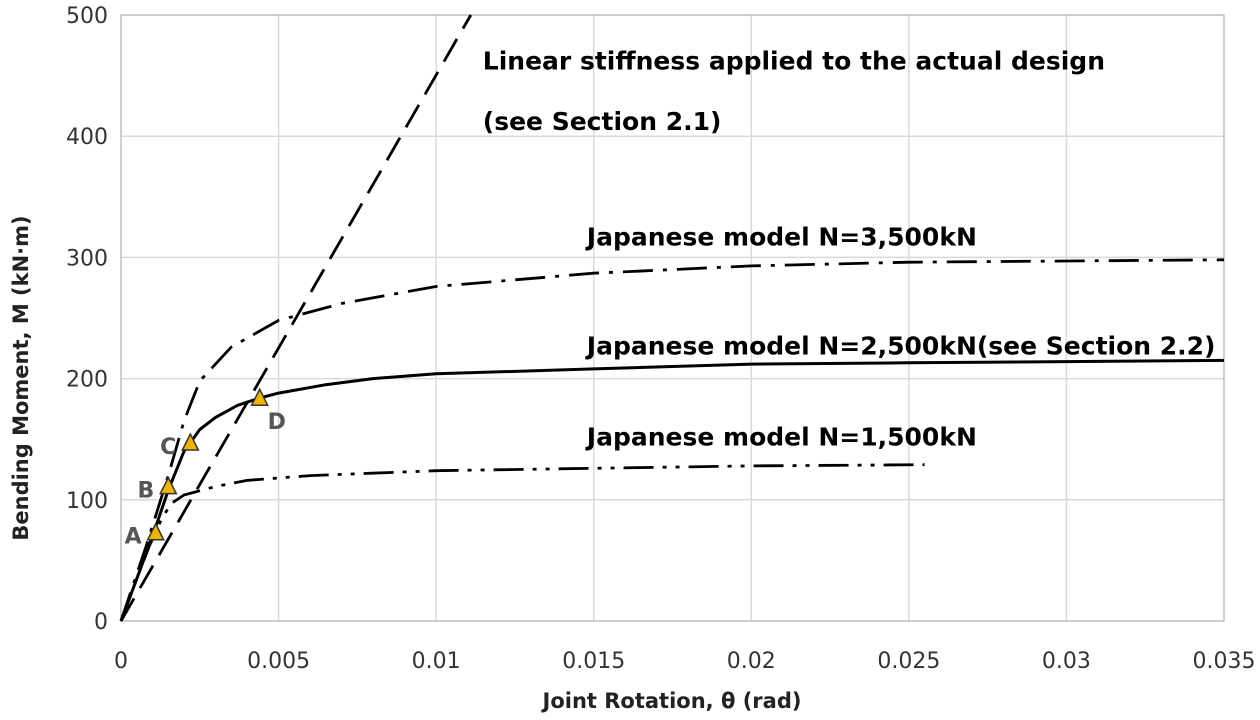 The height and width of the screenshot is (720, 1260). What do you see at coordinates (21, 377) in the screenshot?
I see `y-axis-title: Bending Moment, M (kN·m)` at bounding box center [21, 377].